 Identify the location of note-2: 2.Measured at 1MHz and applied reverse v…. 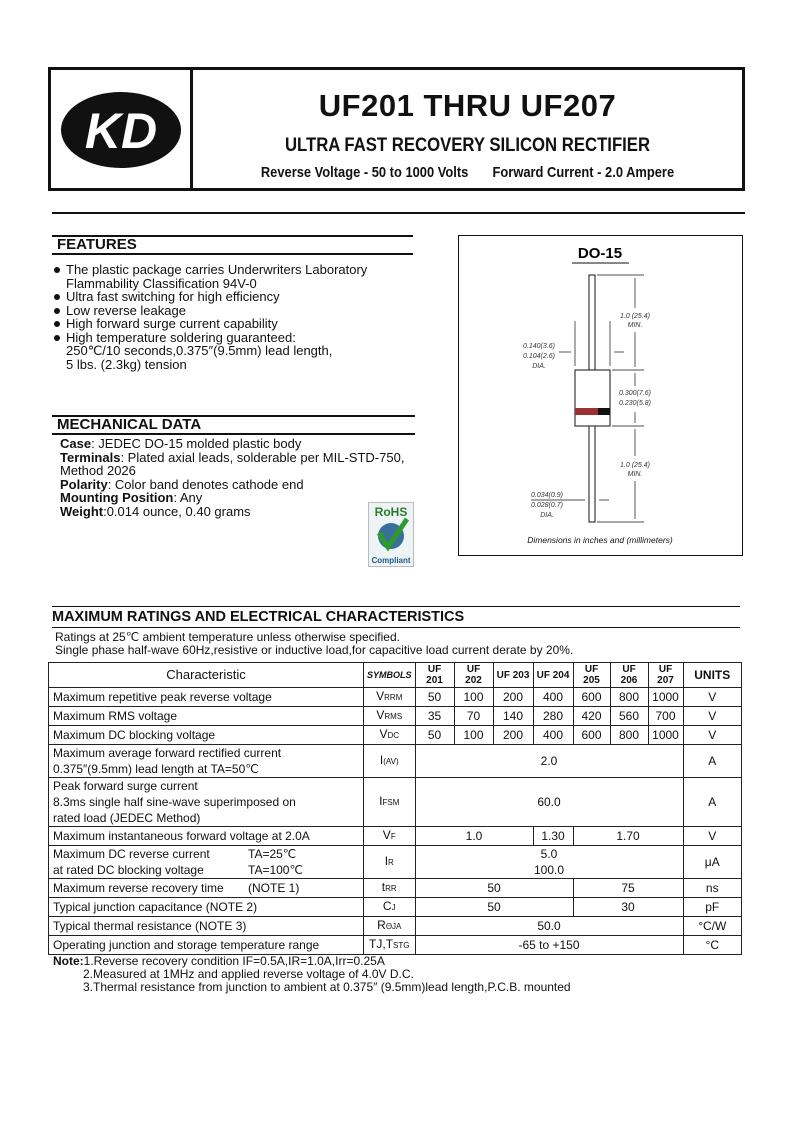
(248, 974).